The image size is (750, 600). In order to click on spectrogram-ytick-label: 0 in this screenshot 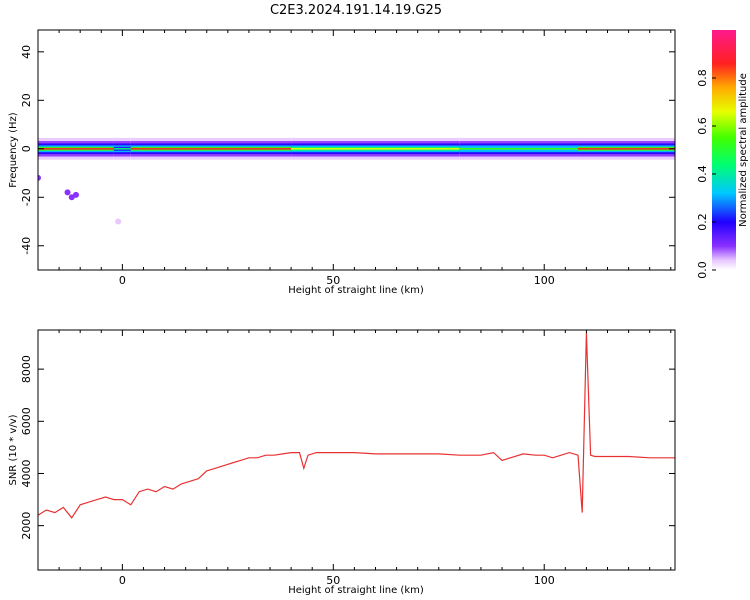, I will do `click(26, 148)`.